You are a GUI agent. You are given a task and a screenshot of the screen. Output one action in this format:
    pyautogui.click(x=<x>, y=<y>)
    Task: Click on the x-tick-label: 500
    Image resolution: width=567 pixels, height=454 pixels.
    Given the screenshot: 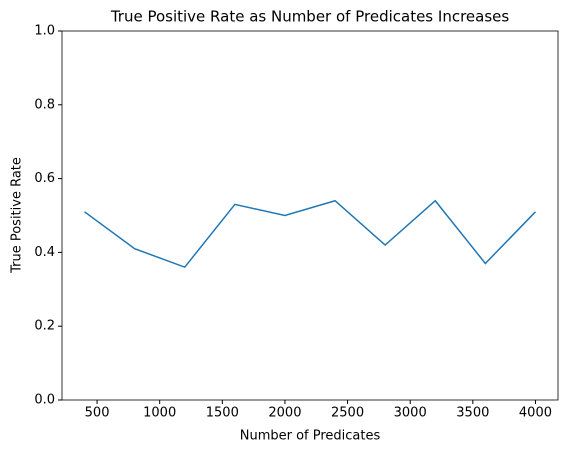 What is the action you would take?
    pyautogui.click(x=97, y=413)
    